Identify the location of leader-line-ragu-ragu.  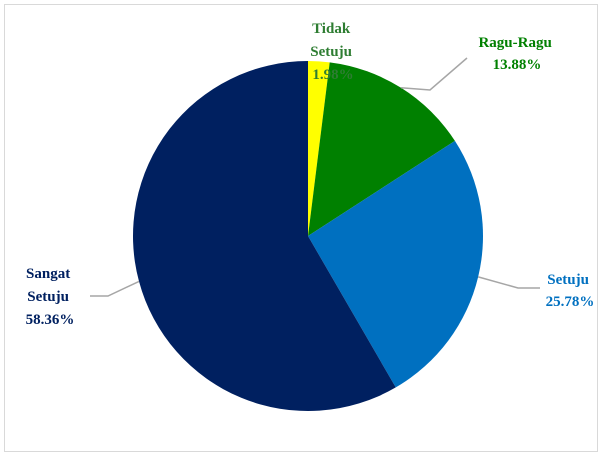
(434, 74).